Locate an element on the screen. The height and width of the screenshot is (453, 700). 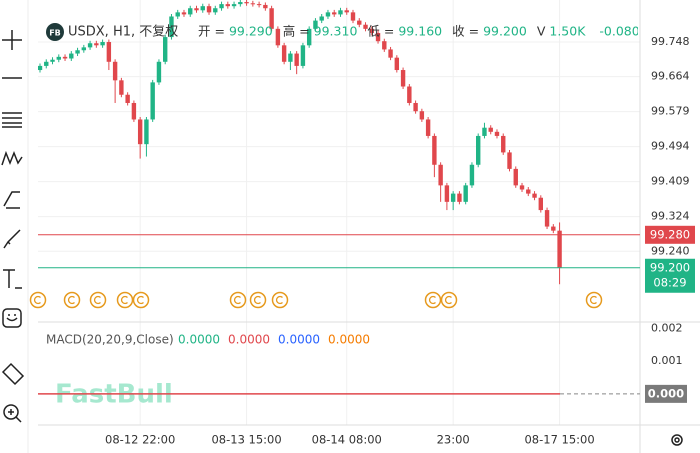
emoji-tool is located at coordinates (12, 318).